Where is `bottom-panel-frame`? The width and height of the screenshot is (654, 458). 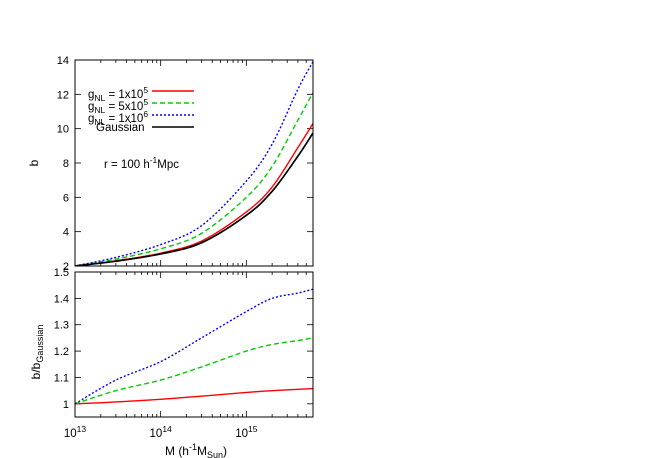
bottom-panel-frame is located at coordinates (194, 344).